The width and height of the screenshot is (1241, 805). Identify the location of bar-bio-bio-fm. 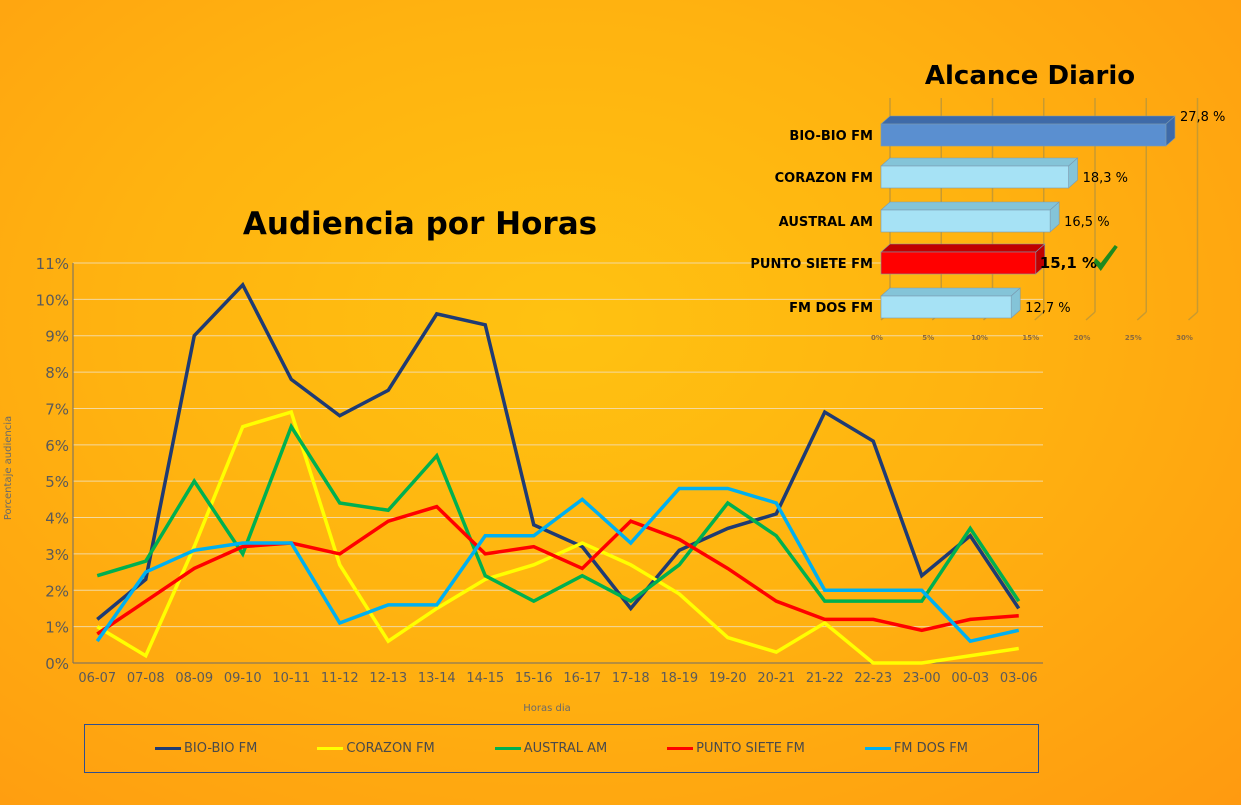
(1028, 131).